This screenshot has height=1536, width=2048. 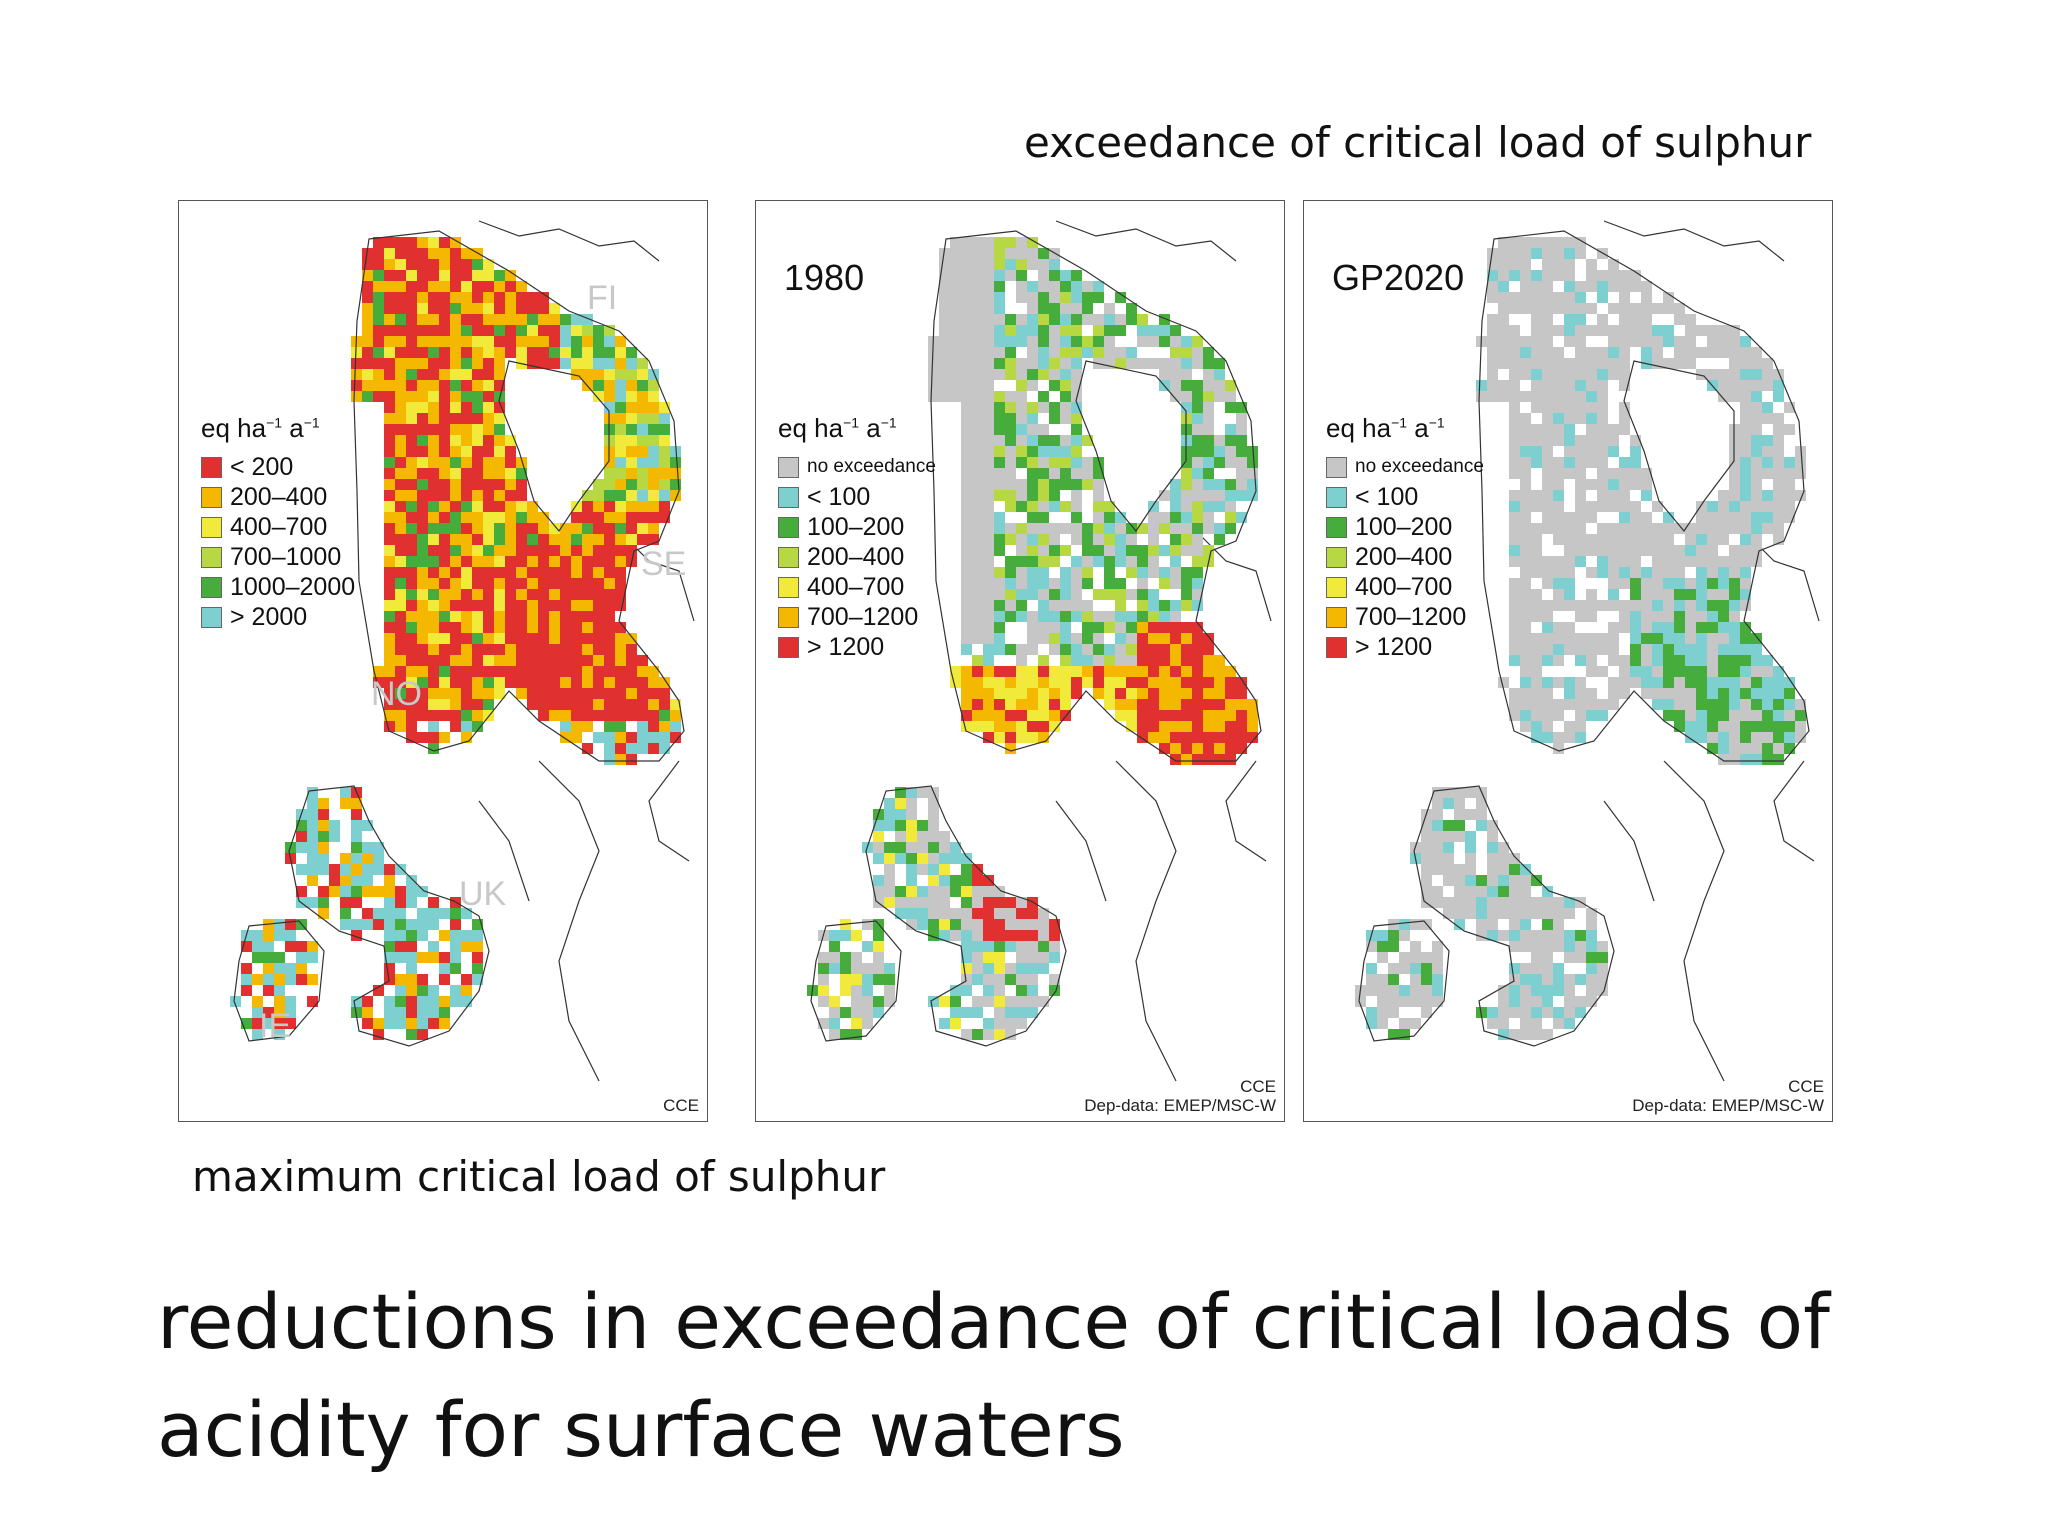 What do you see at coordinates (681, 1105) in the screenshot?
I see `map-credit: CCE` at bounding box center [681, 1105].